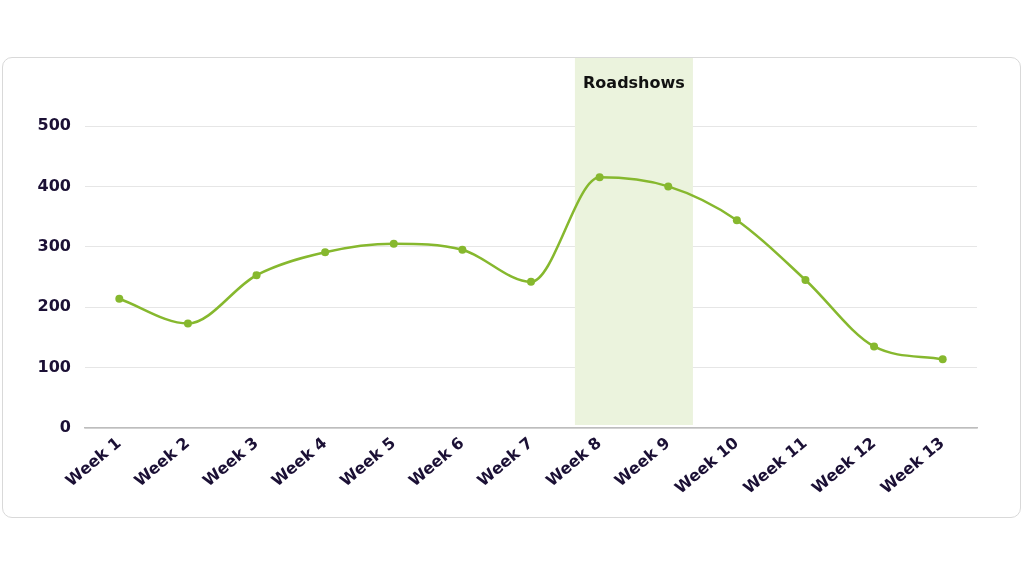 Image resolution: width=1024 pixels, height=576 pixels. What do you see at coordinates (54, 366) in the screenshot?
I see `y-tick-label: 100` at bounding box center [54, 366].